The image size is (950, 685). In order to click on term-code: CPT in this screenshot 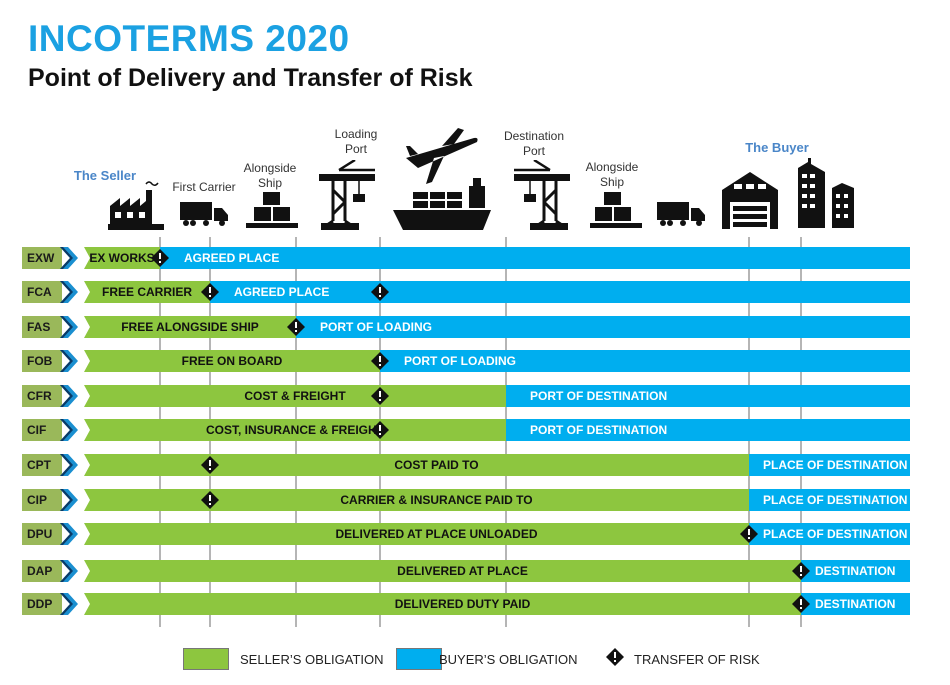, I will do `click(42, 465)`.